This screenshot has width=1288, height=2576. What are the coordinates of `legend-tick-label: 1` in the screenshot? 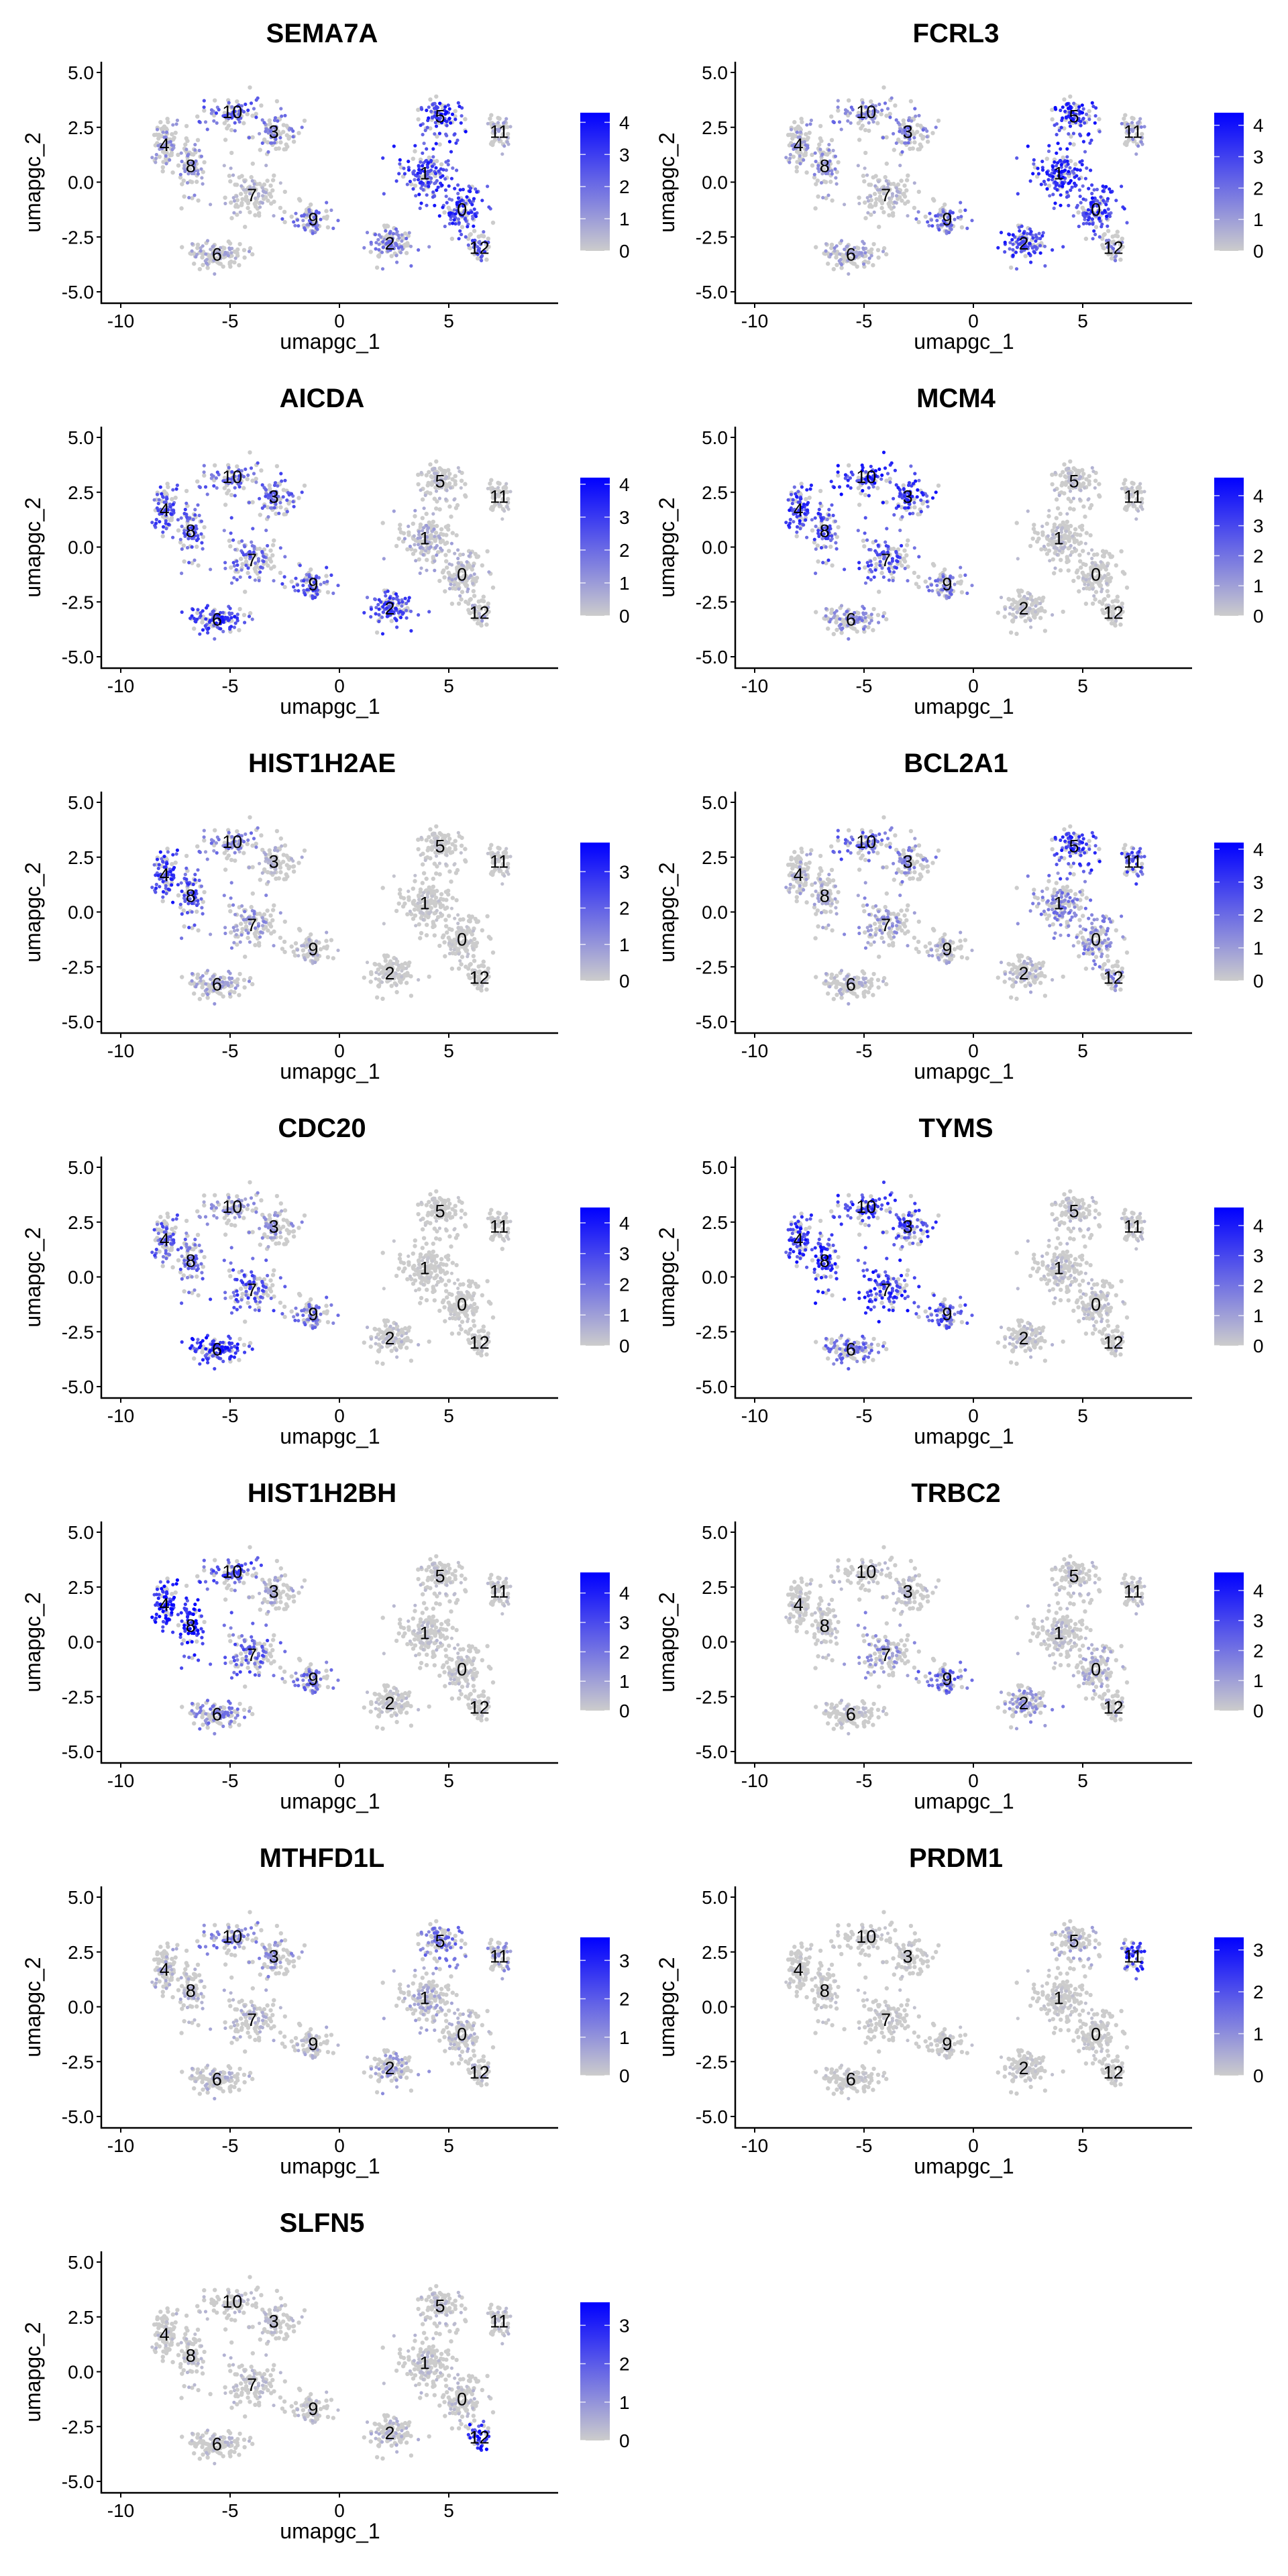 It's located at (1258, 219).